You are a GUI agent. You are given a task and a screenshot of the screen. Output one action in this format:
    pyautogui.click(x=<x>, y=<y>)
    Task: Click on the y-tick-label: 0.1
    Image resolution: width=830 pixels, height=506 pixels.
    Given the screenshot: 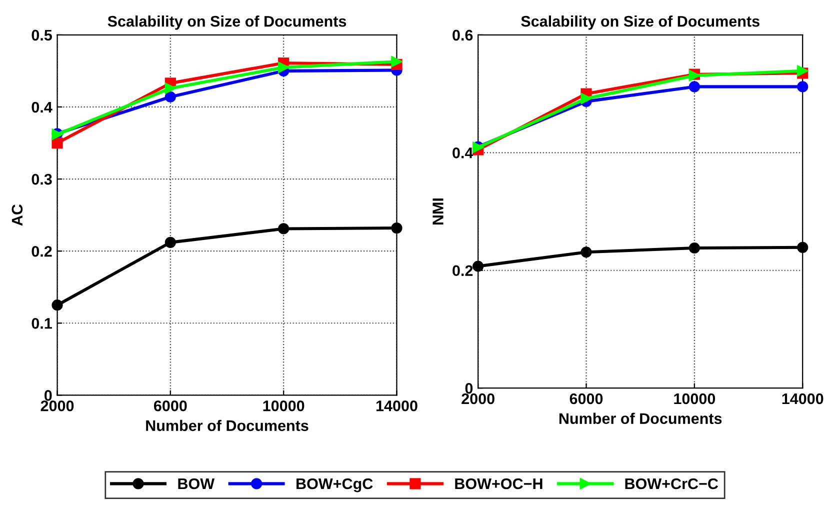 What is the action you would take?
    pyautogui.click(x=42, y=323)
    